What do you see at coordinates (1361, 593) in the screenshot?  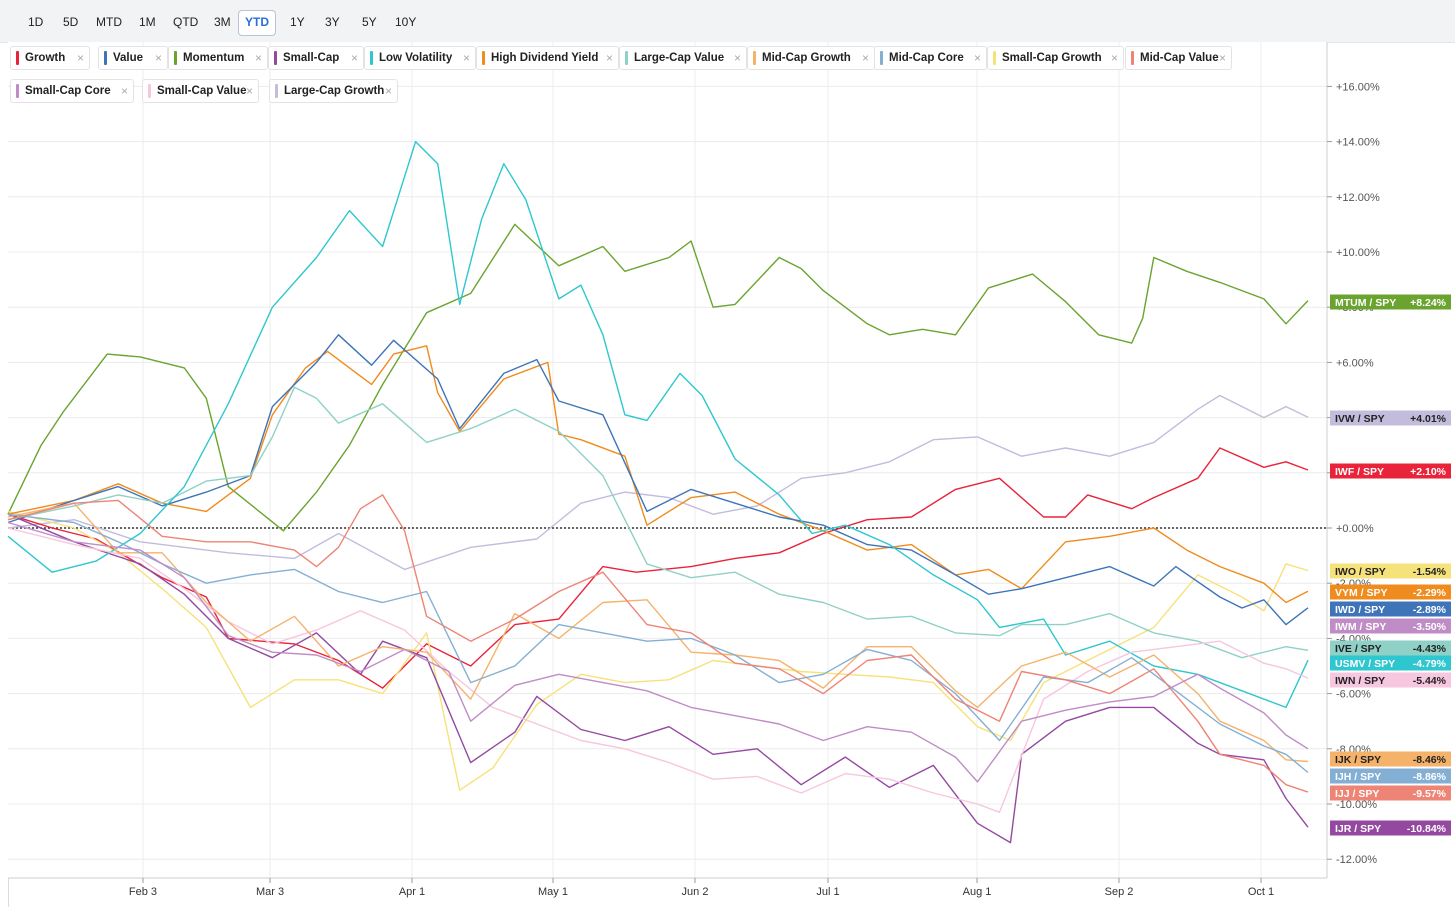 I see `end-label-ticker: VYM / SPY` at bounding box center [1361, 593].